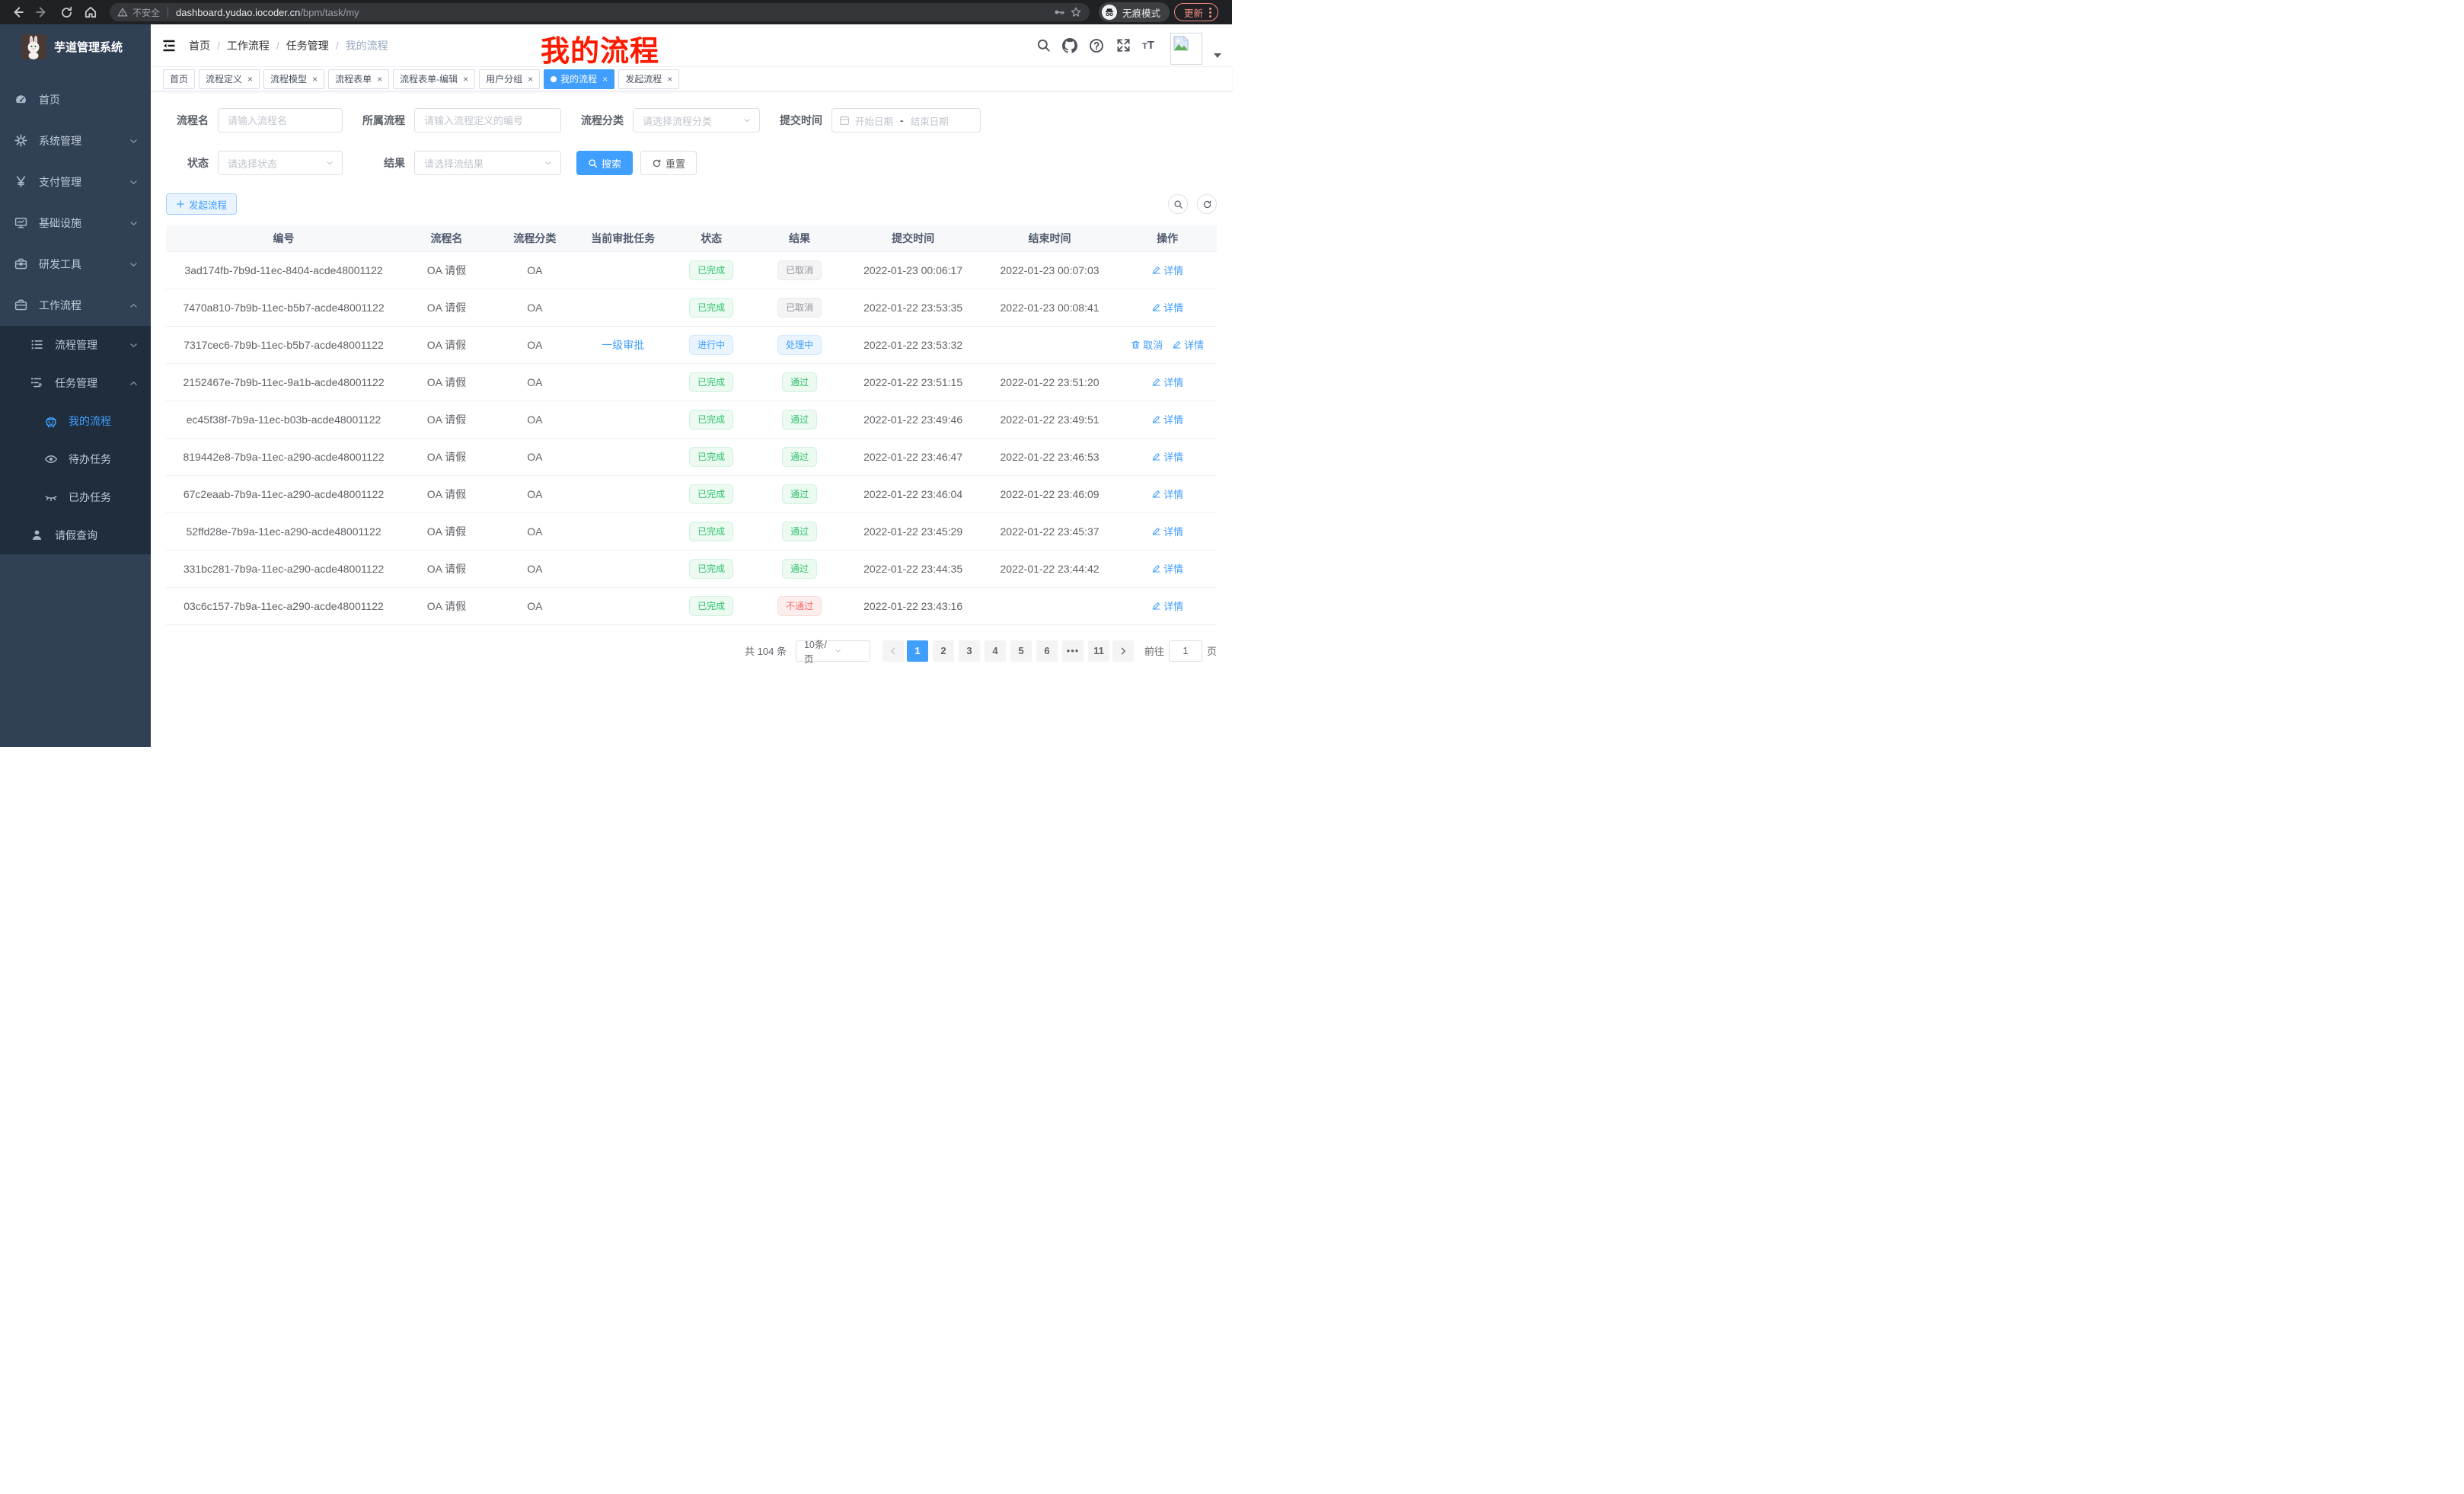 This screenshot has height=1494, width=2464. Describe the element at coordinates (696, 120) in the screenshot. I see `process-category-select: 请选择流程分类` at that location.